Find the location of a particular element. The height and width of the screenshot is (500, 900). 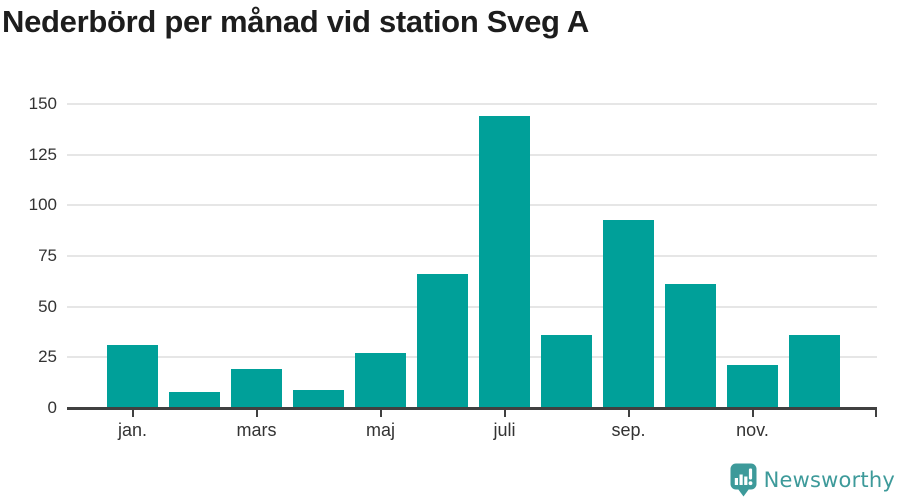

y-axis-tick-label: 25 is located at coordinates (47, 357).